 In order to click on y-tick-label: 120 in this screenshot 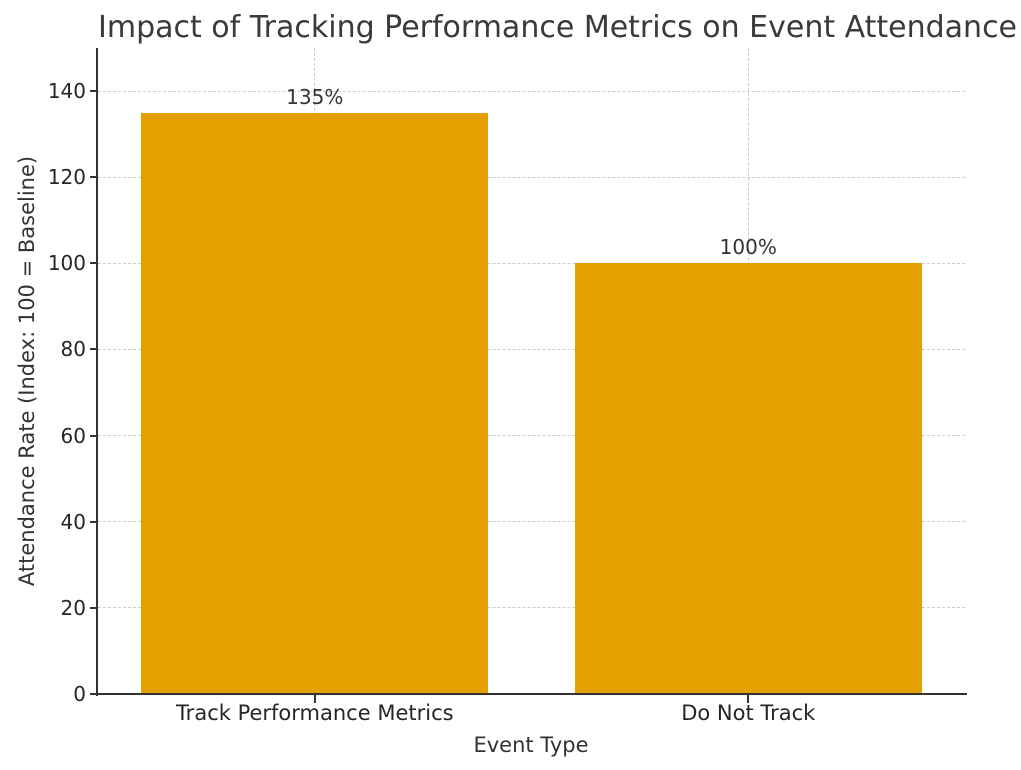, I will do `click(66, 177)`.